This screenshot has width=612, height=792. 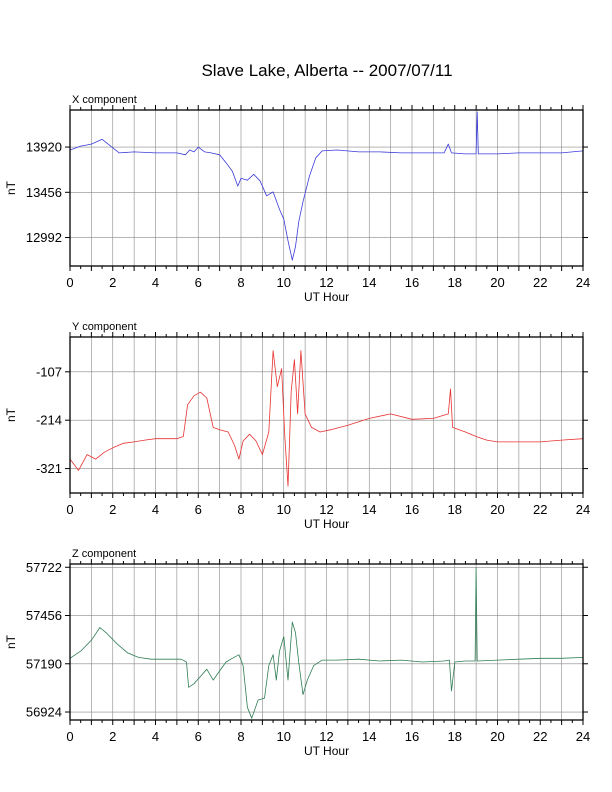 What do you see at coordinates (44, 237) in the screenshot?
I see `y-tick-label: 12992` at bounding box center [44, 237].